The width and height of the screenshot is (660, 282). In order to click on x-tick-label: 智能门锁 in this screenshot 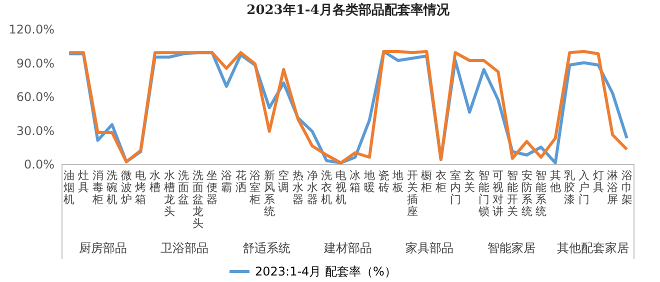, I will do `click(483, 193)`.